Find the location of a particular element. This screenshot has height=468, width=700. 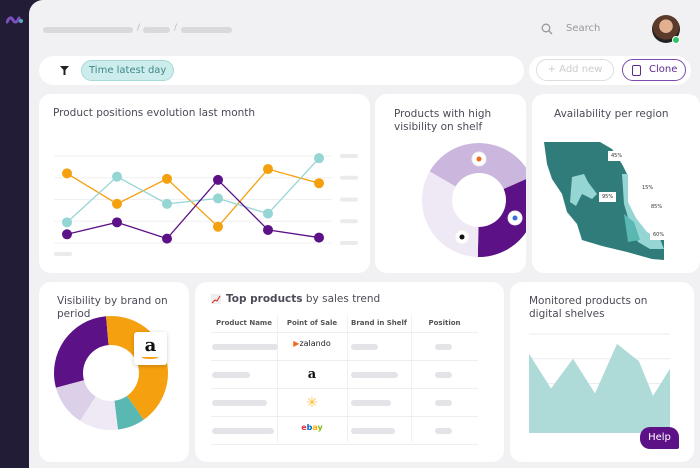

table-row: ▶zalando is located at coordinates (344, 347).